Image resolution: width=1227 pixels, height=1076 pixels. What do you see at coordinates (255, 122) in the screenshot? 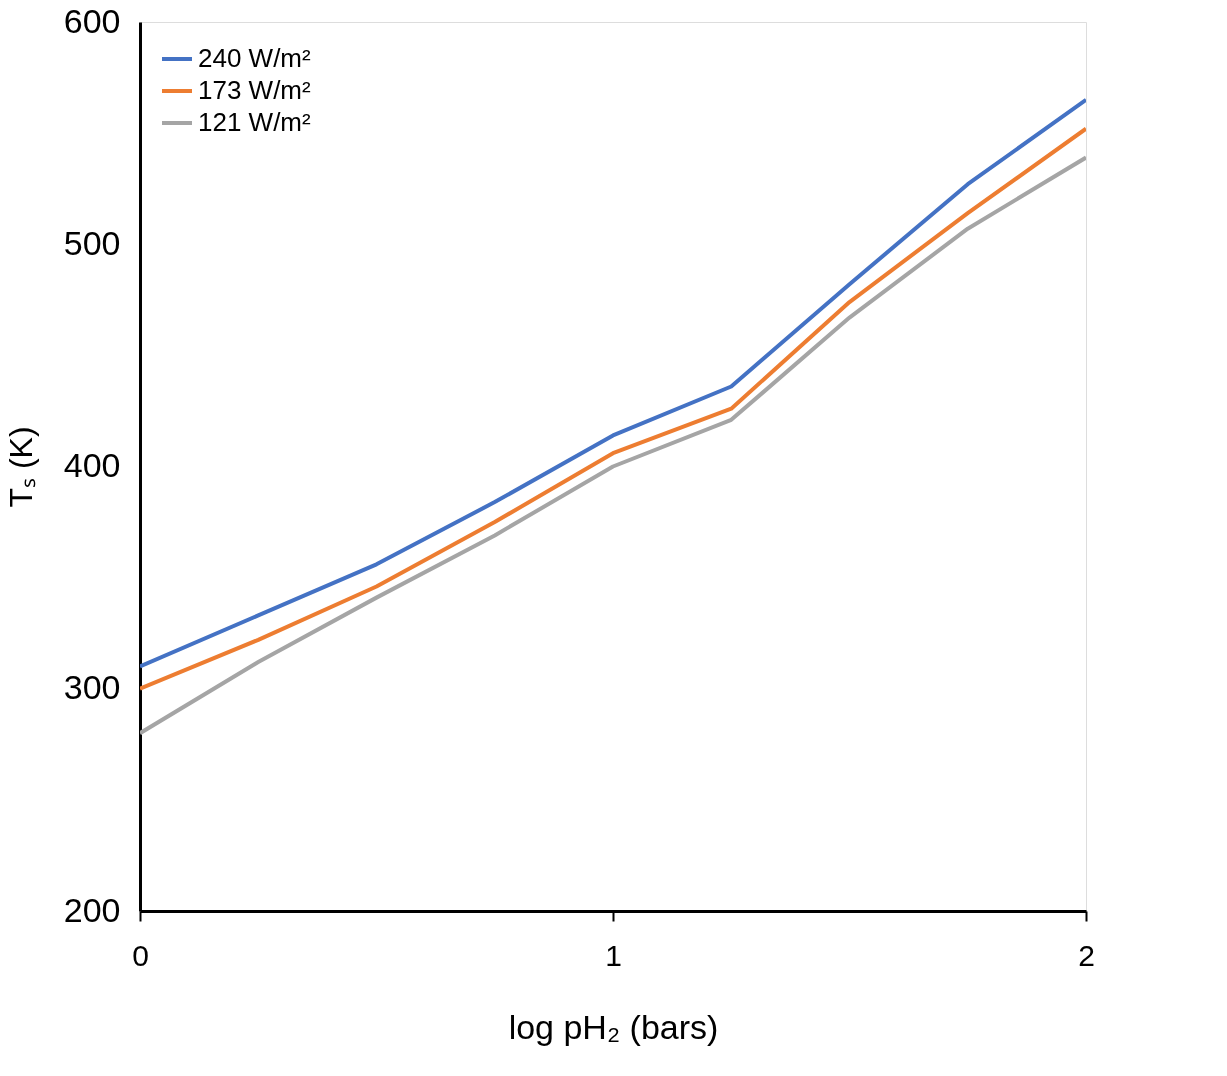
I see `legend-label: 121 W/m²` at bounding box center [255, 122].